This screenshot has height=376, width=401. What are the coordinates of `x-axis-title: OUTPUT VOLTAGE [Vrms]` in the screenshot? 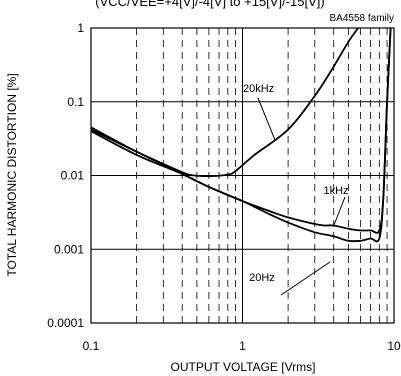 It's located at (243, 367).